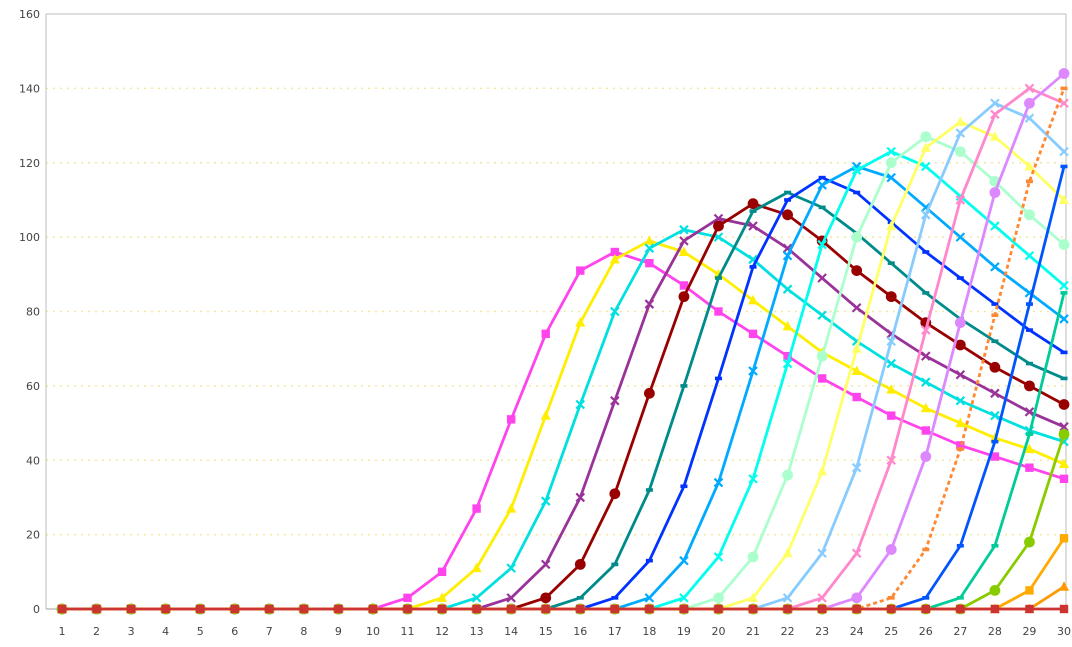  What do you see at coordinates (96, 631) in the screenshot?
I see `x-tick-label: 2` at bounding box center [96, 631].